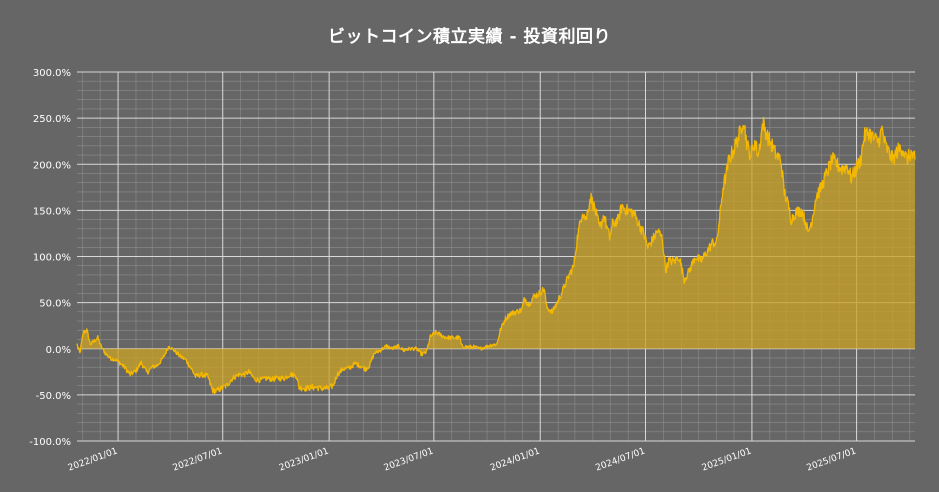 The height and width of the screenshot is (492, 939). What do you see at coordinates (52, 73) in the screenshot?
I see `y-tick-label: 300.0%` at bounding box center [52, 73].